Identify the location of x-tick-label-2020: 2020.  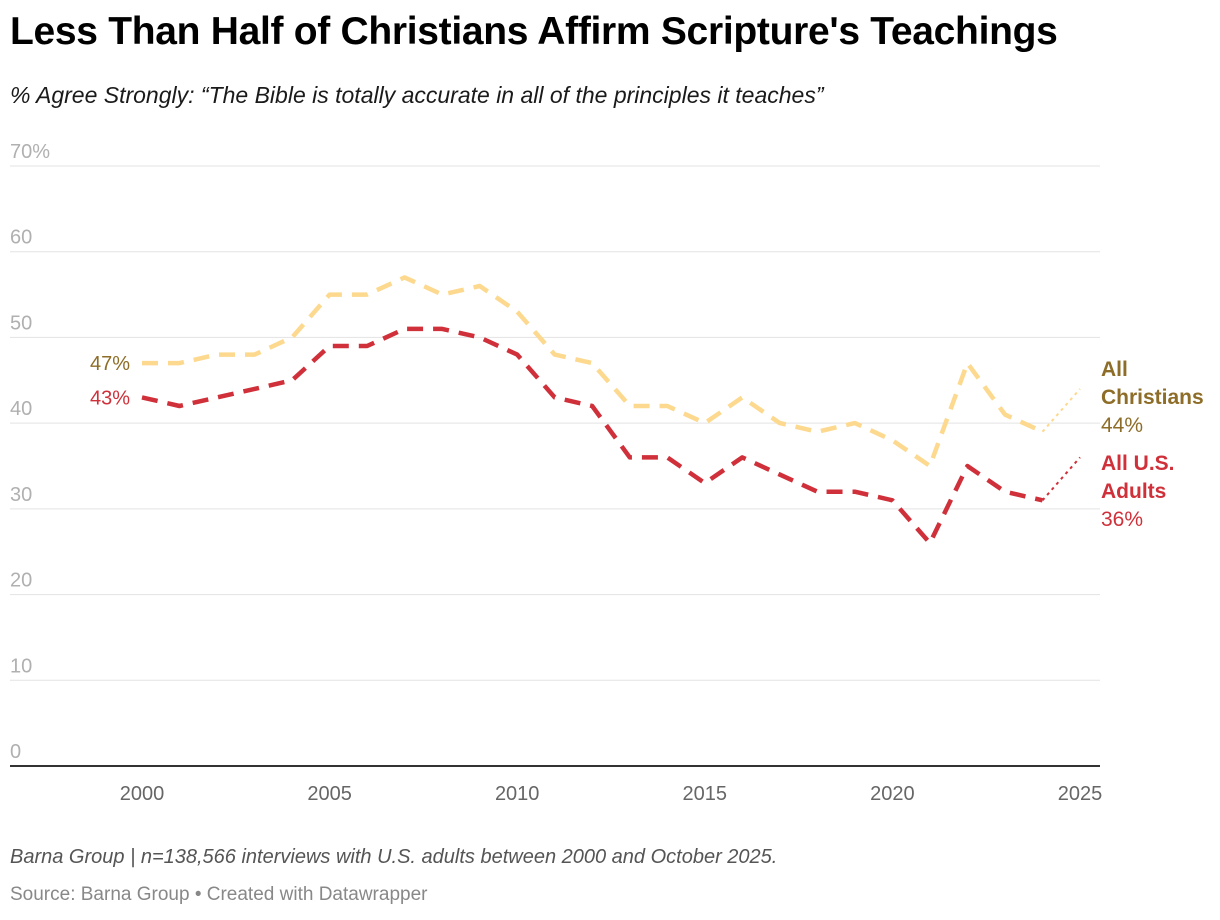
(892, 794).